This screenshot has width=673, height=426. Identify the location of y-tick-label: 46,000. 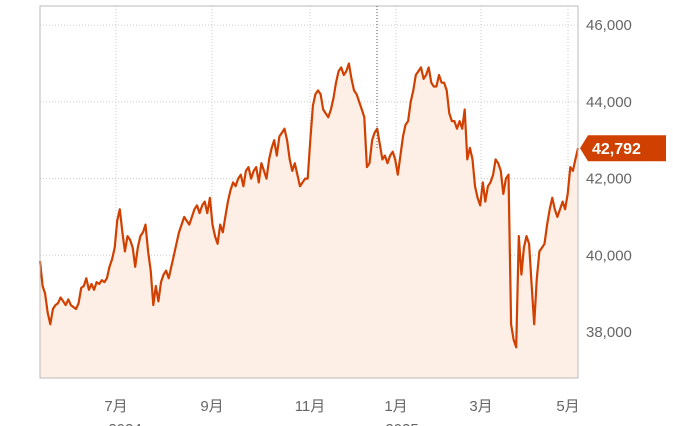
(609, 25).